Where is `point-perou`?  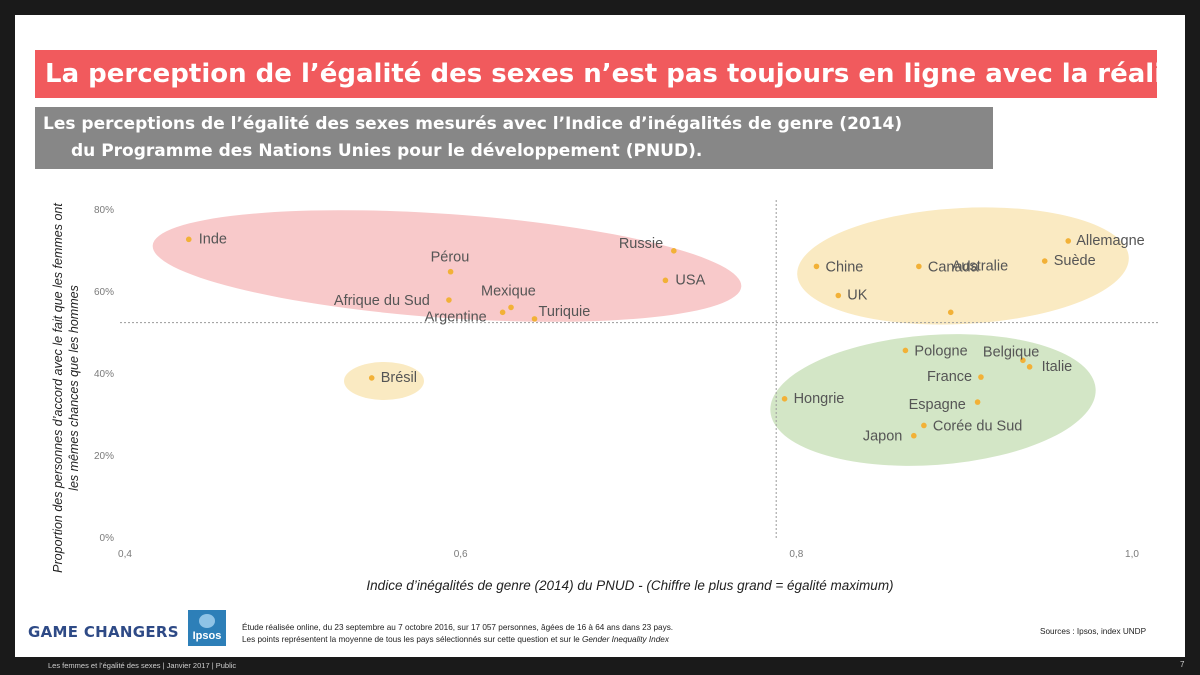
point-perou is located at coordinates (450, 271).